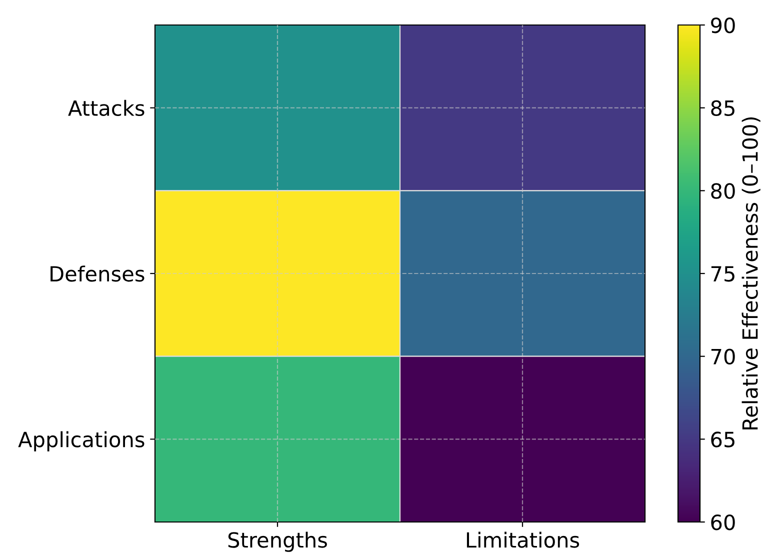  I want to click on color-bar-label: 65, so click(722, 440).